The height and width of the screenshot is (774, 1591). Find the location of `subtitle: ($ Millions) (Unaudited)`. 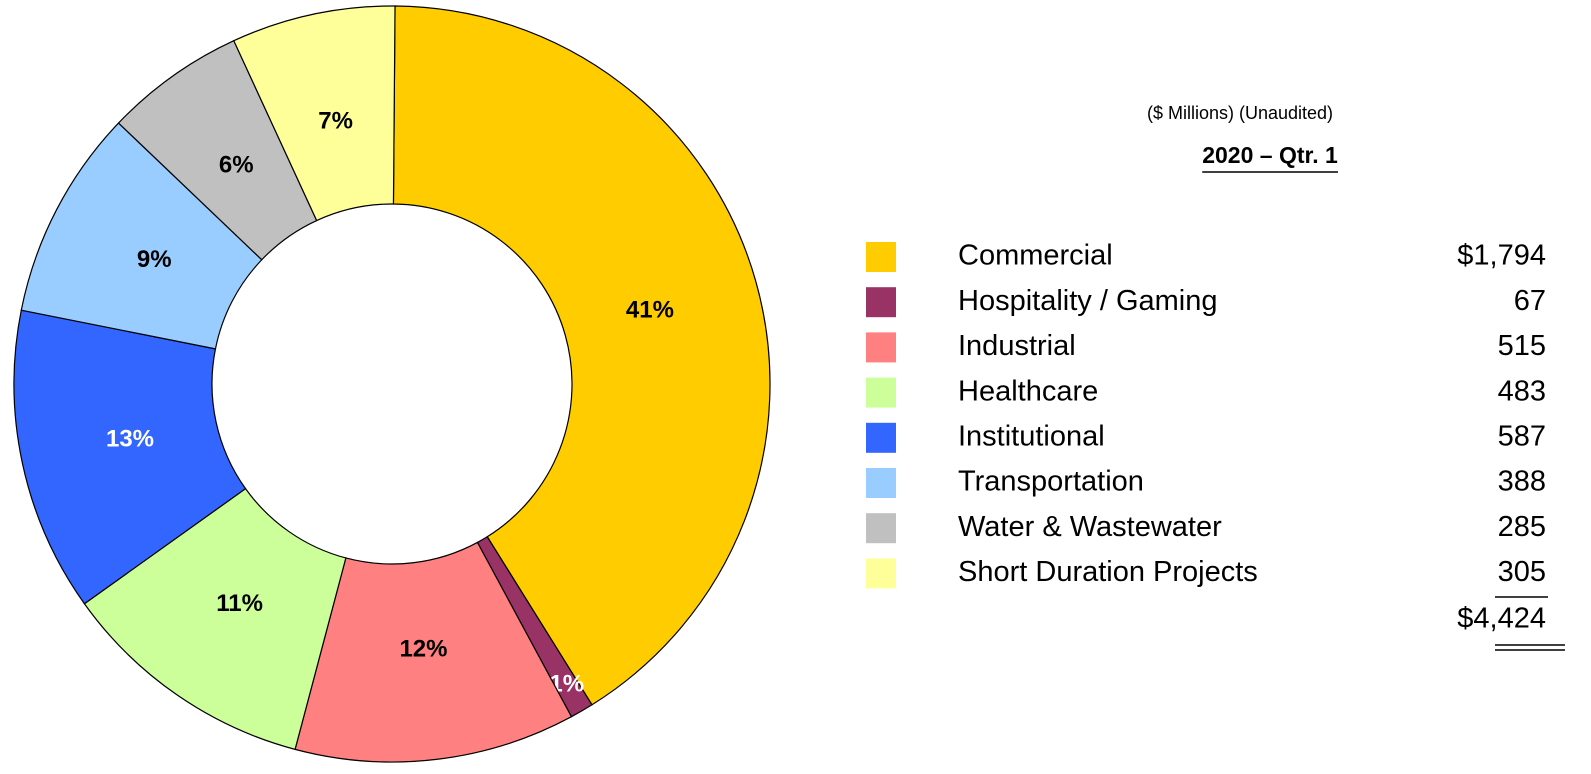

subtitle: ($ Millions) (Unaudited) is located at coordinates (1240, 113).